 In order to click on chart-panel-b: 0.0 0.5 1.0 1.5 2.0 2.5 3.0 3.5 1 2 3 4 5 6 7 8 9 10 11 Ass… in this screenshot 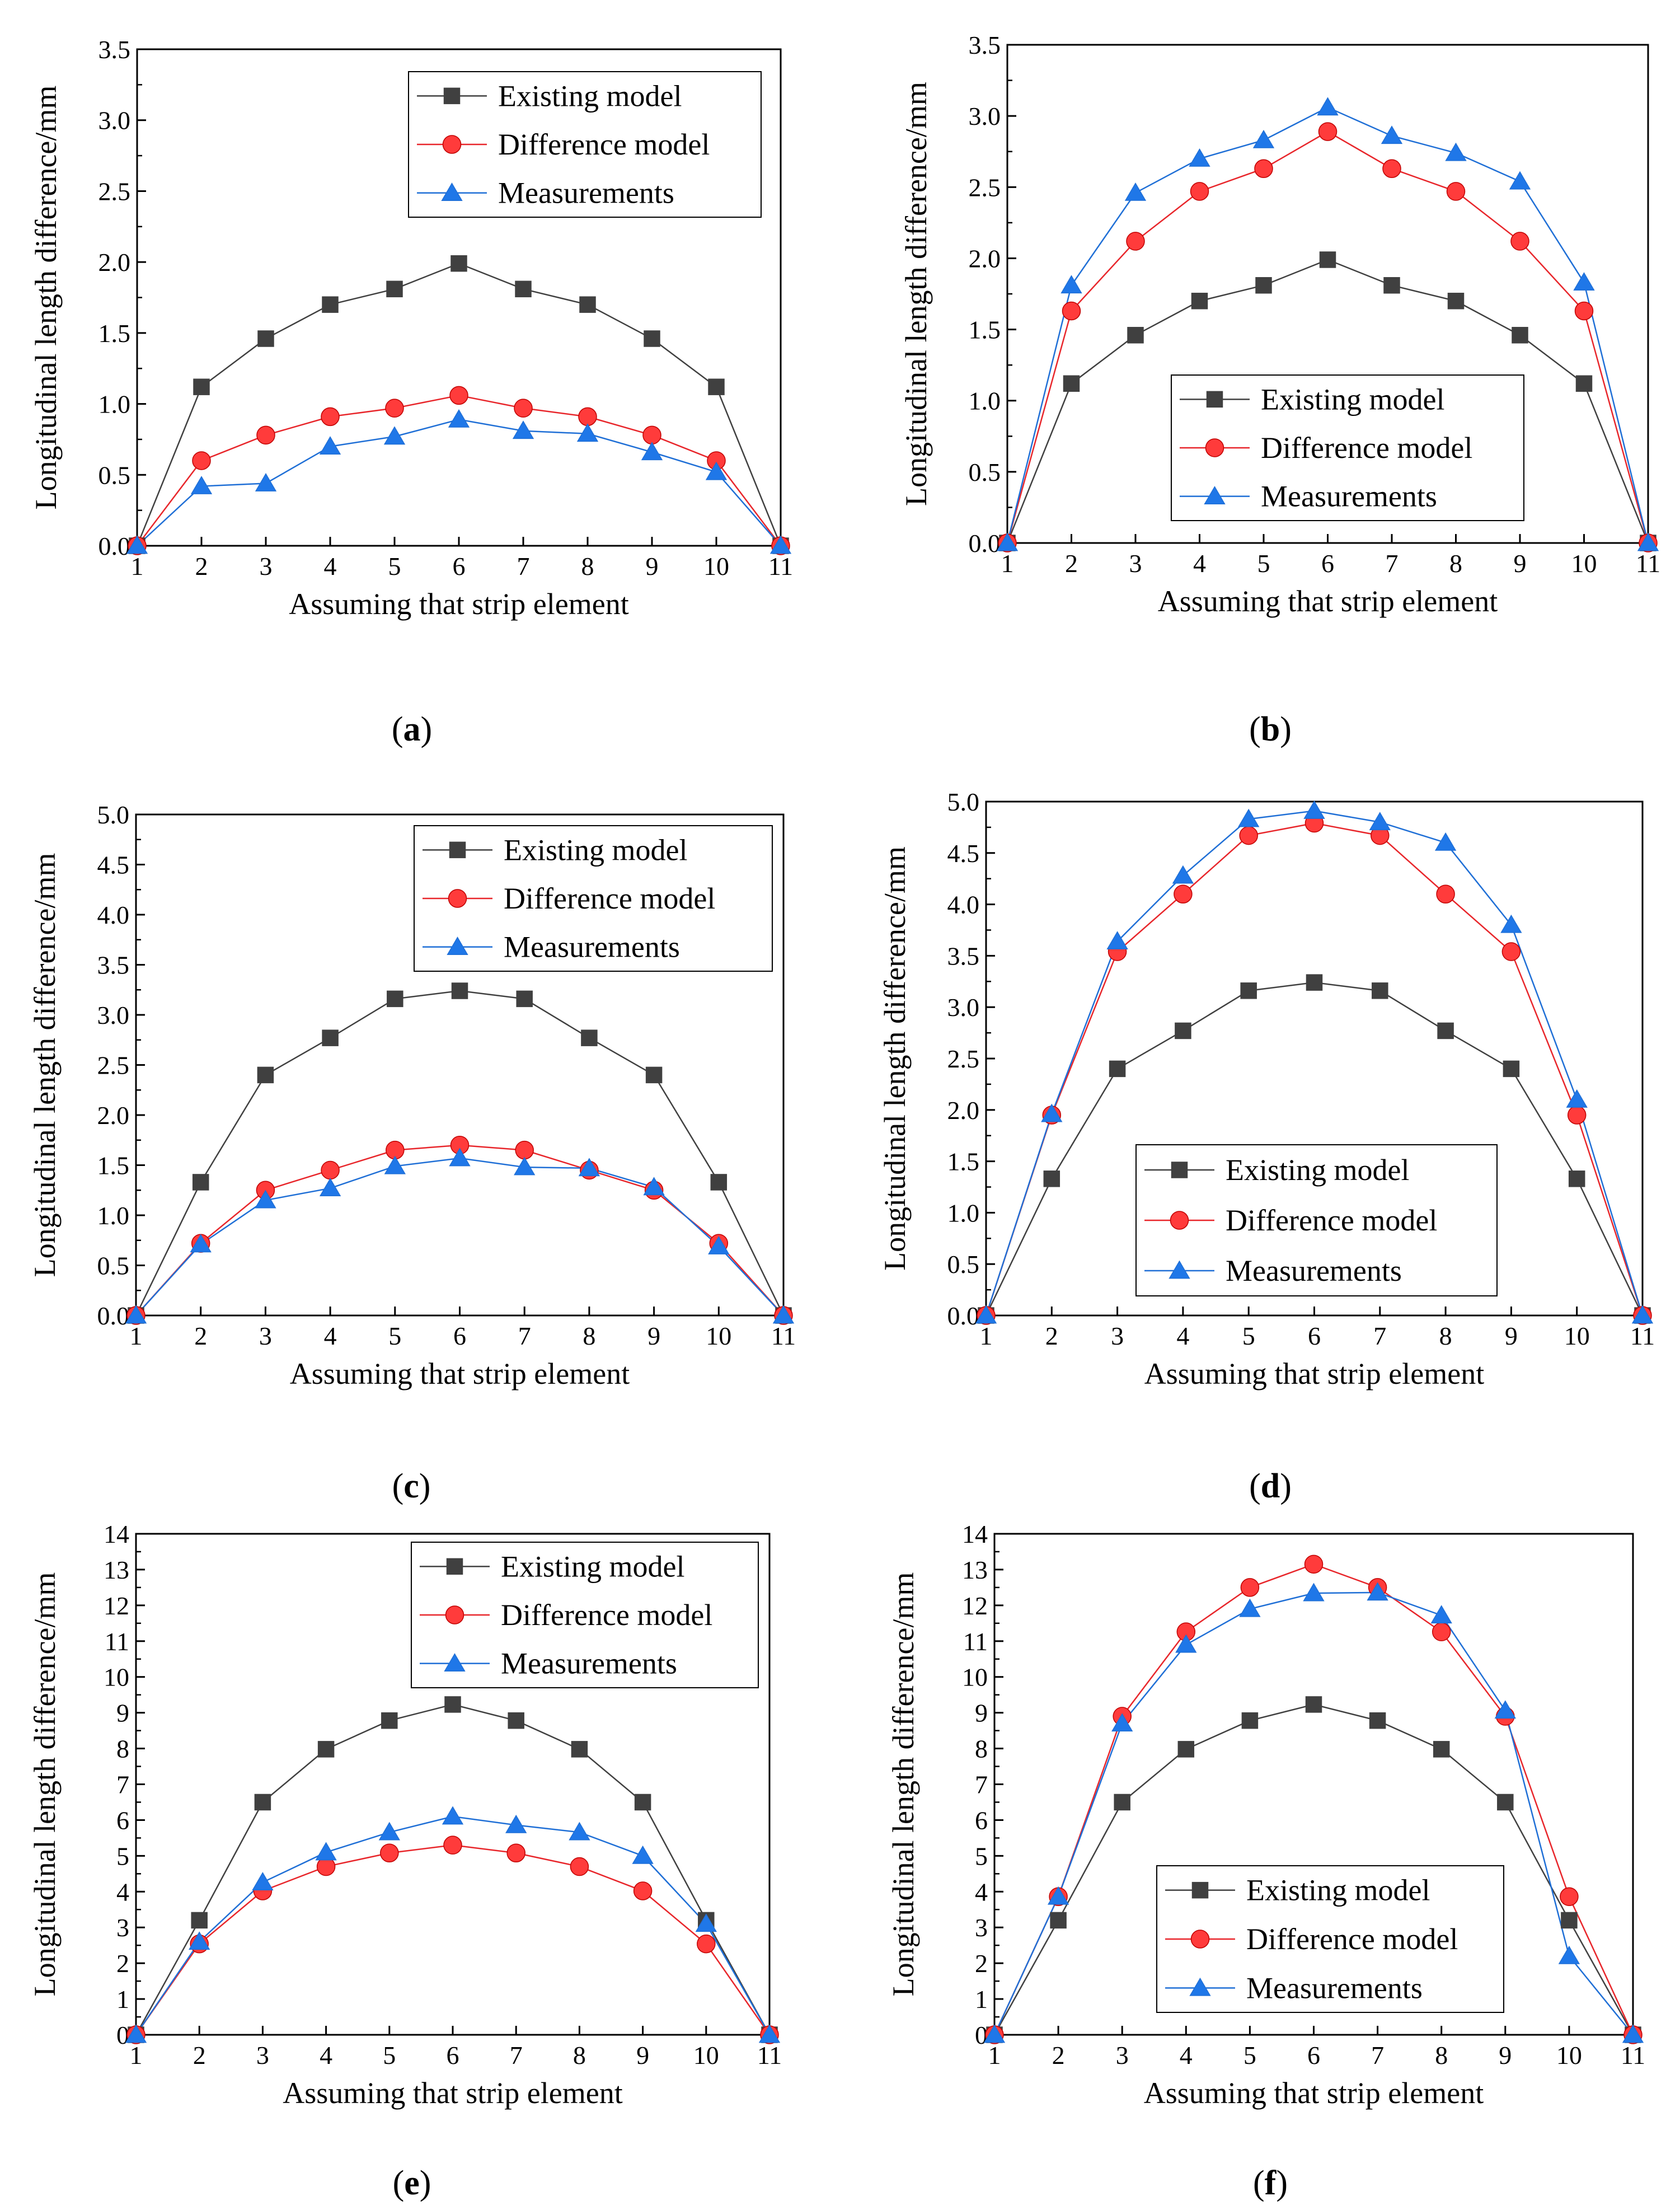, I will do `click(1279, 390)`.